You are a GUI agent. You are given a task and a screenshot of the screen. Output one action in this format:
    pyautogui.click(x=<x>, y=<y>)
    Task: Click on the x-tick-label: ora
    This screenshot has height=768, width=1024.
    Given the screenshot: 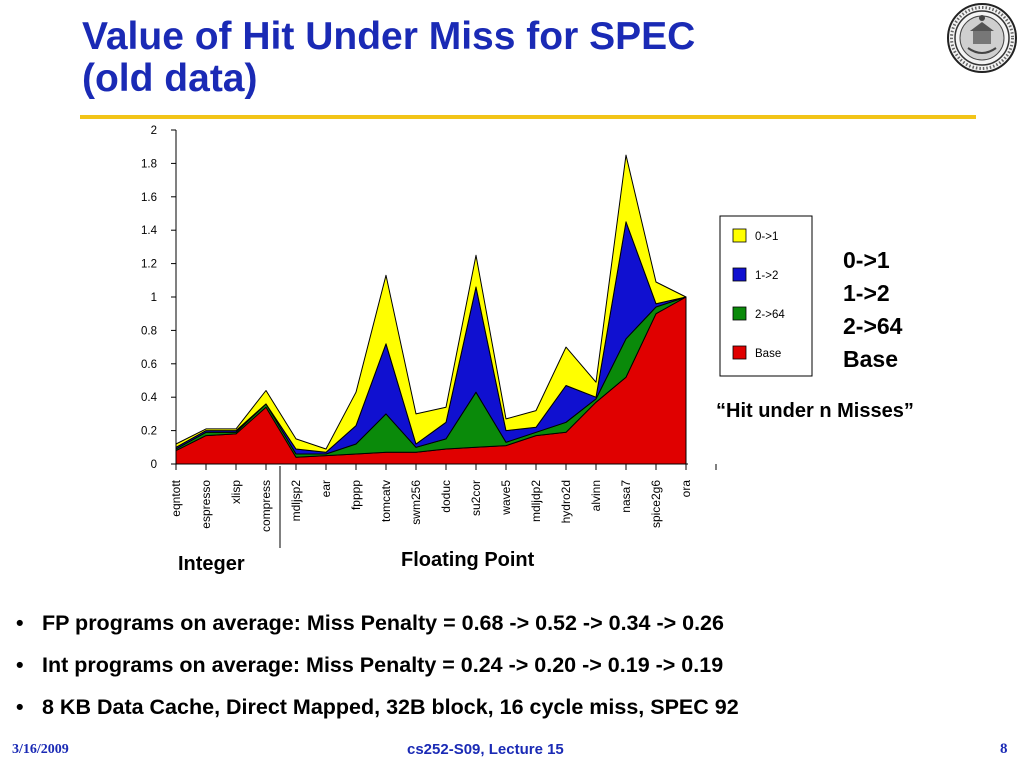 What is the action you would take?
    pyautogui.click(x=686, y=489)
    